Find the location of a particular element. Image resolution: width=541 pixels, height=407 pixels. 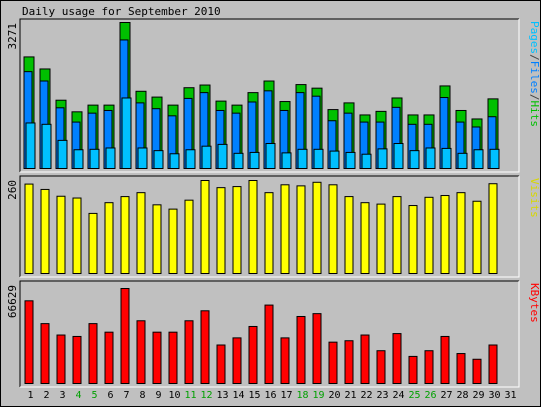

chart-title: Daily usage for September 2010 is located at coordinates (121, 11).